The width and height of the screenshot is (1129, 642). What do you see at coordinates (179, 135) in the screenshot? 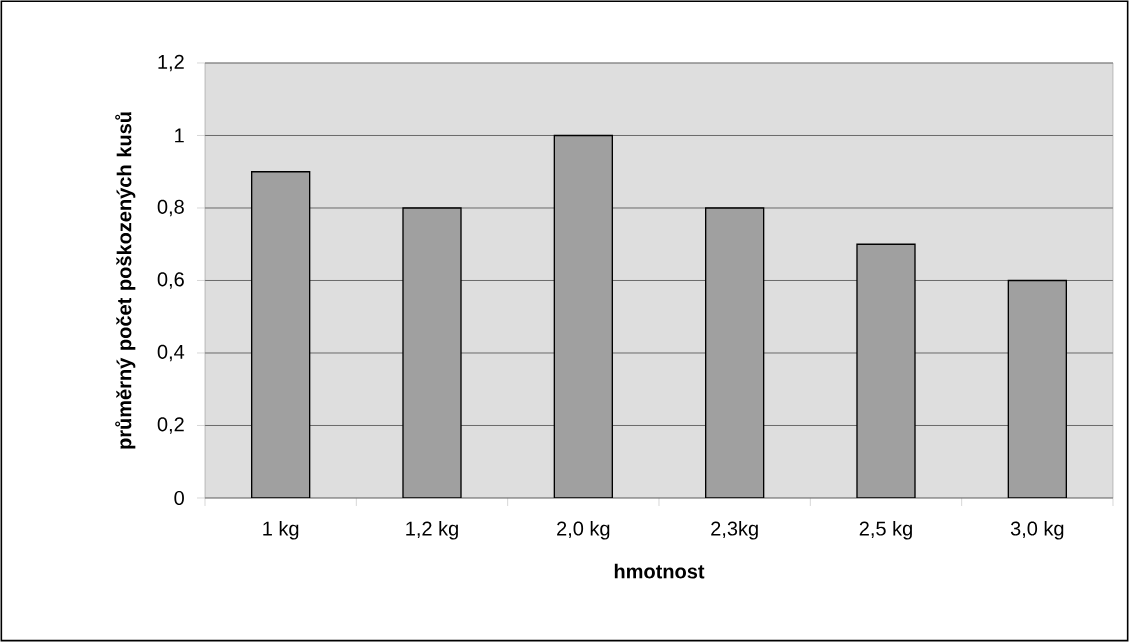
I see `y-tick-label: 1` at bounding box center [179, 135].